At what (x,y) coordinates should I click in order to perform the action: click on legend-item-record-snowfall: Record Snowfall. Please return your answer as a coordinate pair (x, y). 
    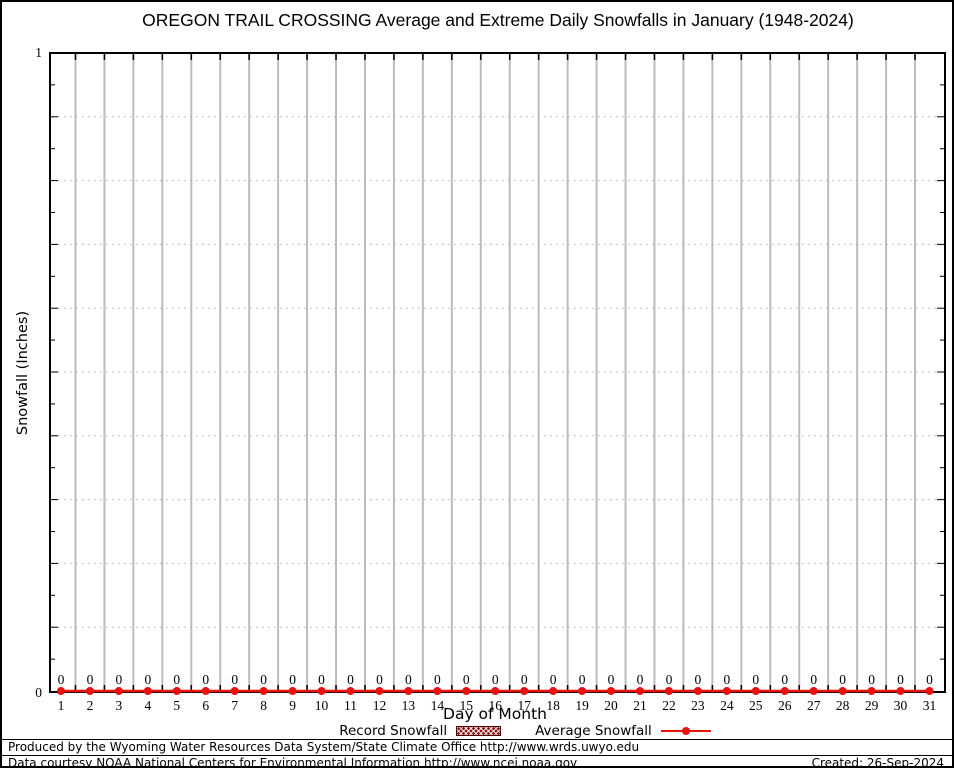
    Looking at the image, I should click on (420, 731).